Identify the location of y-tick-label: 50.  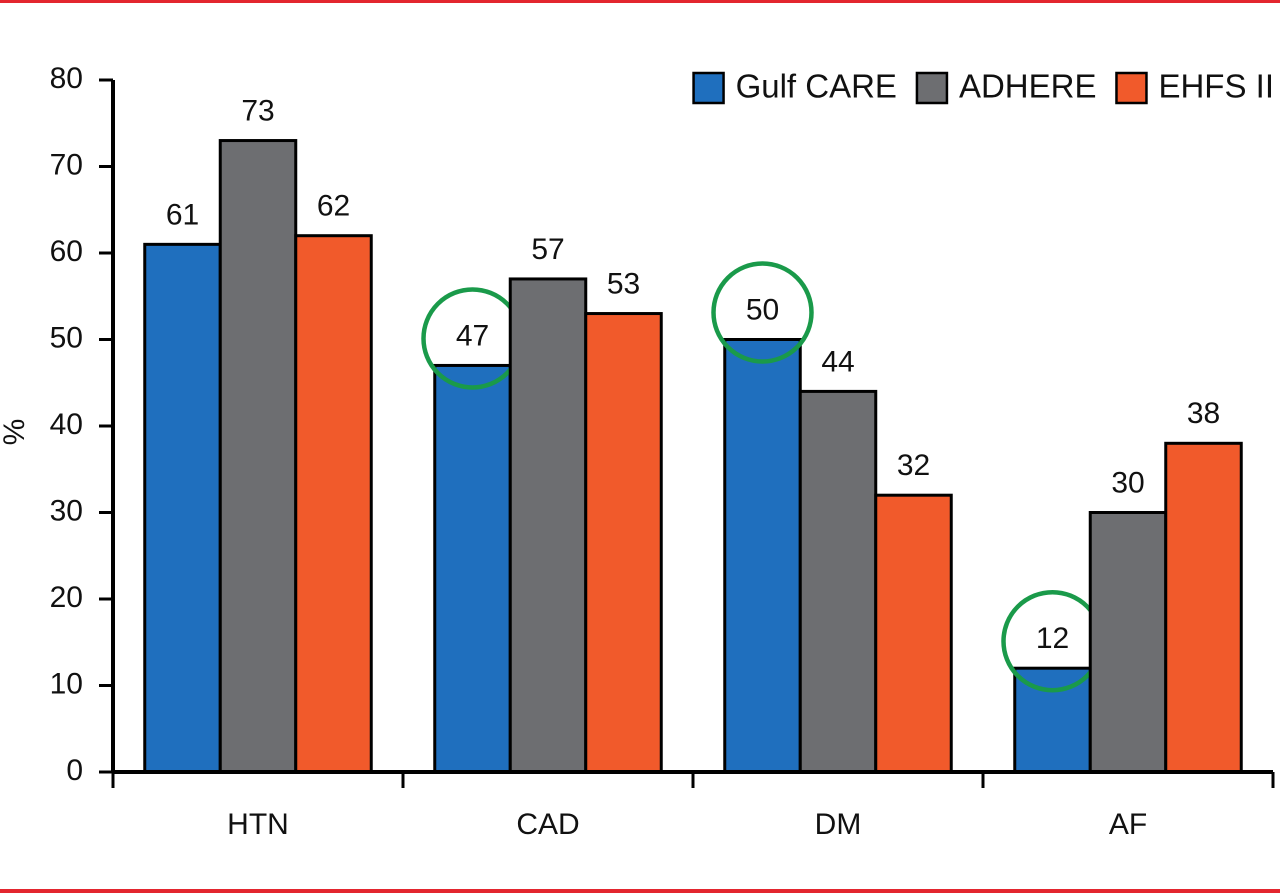
(66, 337).